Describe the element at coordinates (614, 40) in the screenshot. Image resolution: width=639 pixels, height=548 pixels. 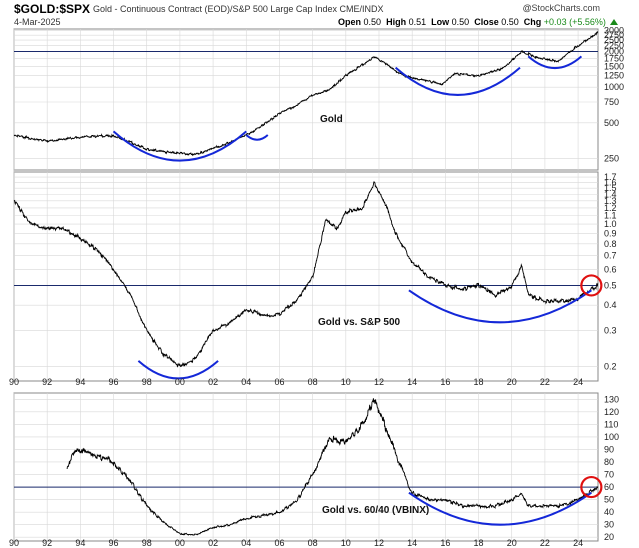
I see `y-tick-label: 2500` at that location.